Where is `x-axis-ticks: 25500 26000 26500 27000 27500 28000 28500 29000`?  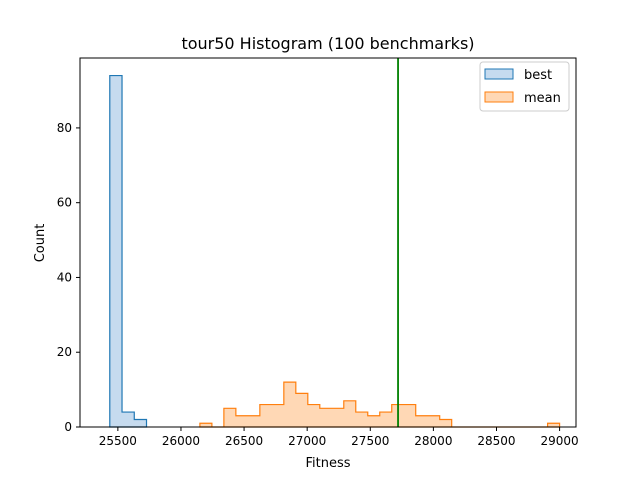
x-axis-ticks: 25500 26000 26500 27000 27500 28000 28500 29000 is located at coordinates (339, 437).